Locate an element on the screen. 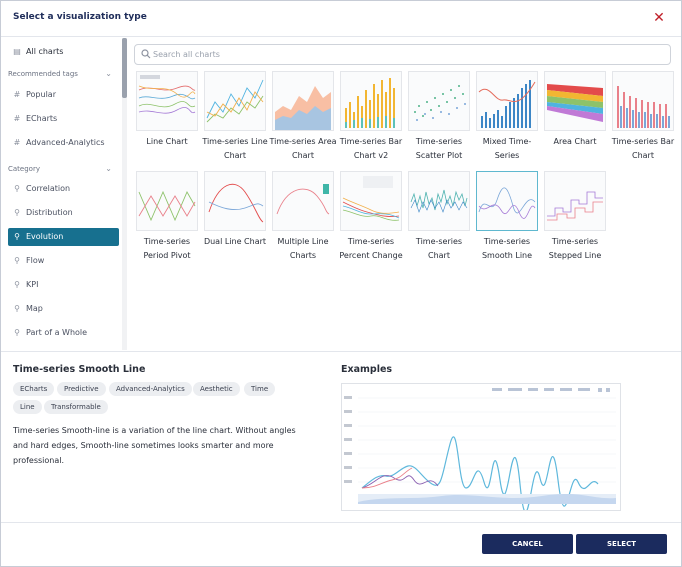 The width and height of the screenshot is (682, 567). tag-chip: Transformable is located at coordinates (76, 407).